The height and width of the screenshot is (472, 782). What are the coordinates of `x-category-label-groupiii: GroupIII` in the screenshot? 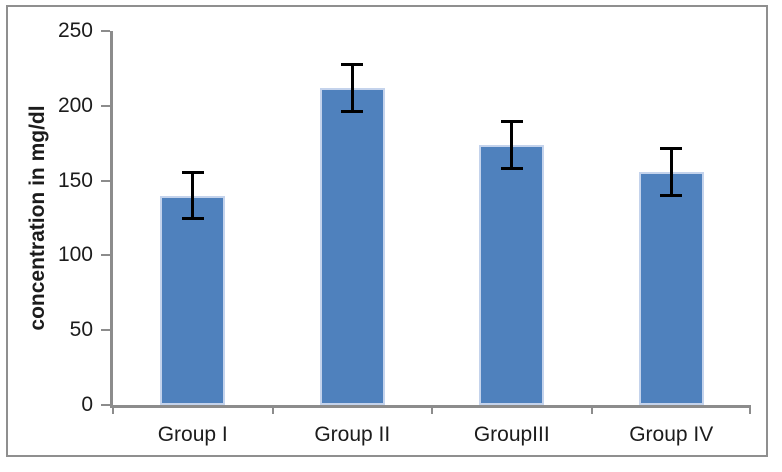 It's located at (511, 434).